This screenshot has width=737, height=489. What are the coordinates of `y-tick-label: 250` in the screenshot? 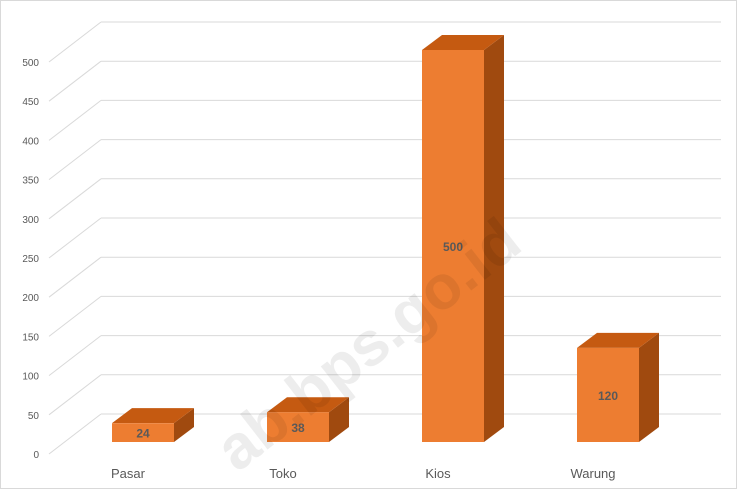 It's located at (30, 259).